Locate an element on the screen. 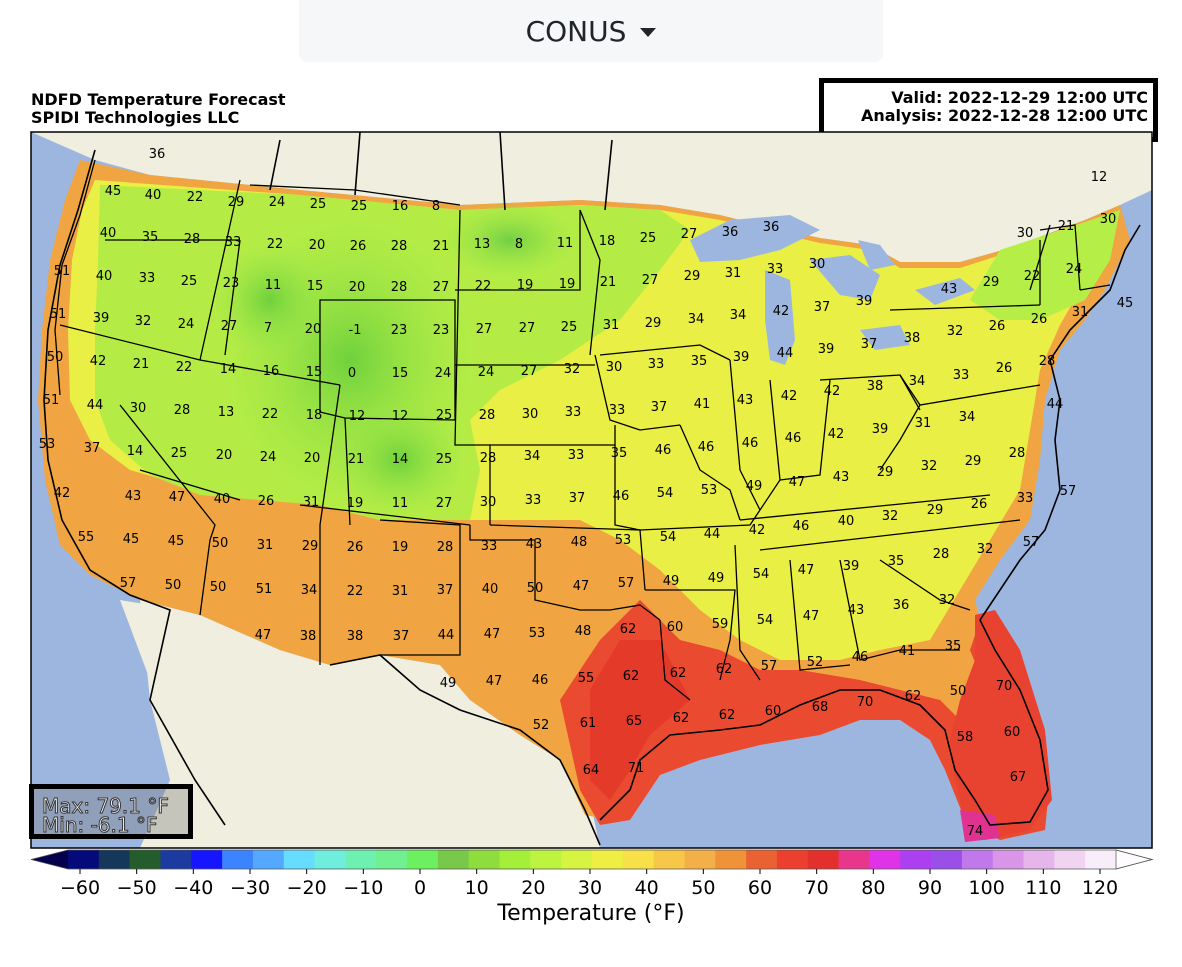 The height and width of the screenshot is (967, 1182). temp-label: 64 is located at coordinates (591, 770).